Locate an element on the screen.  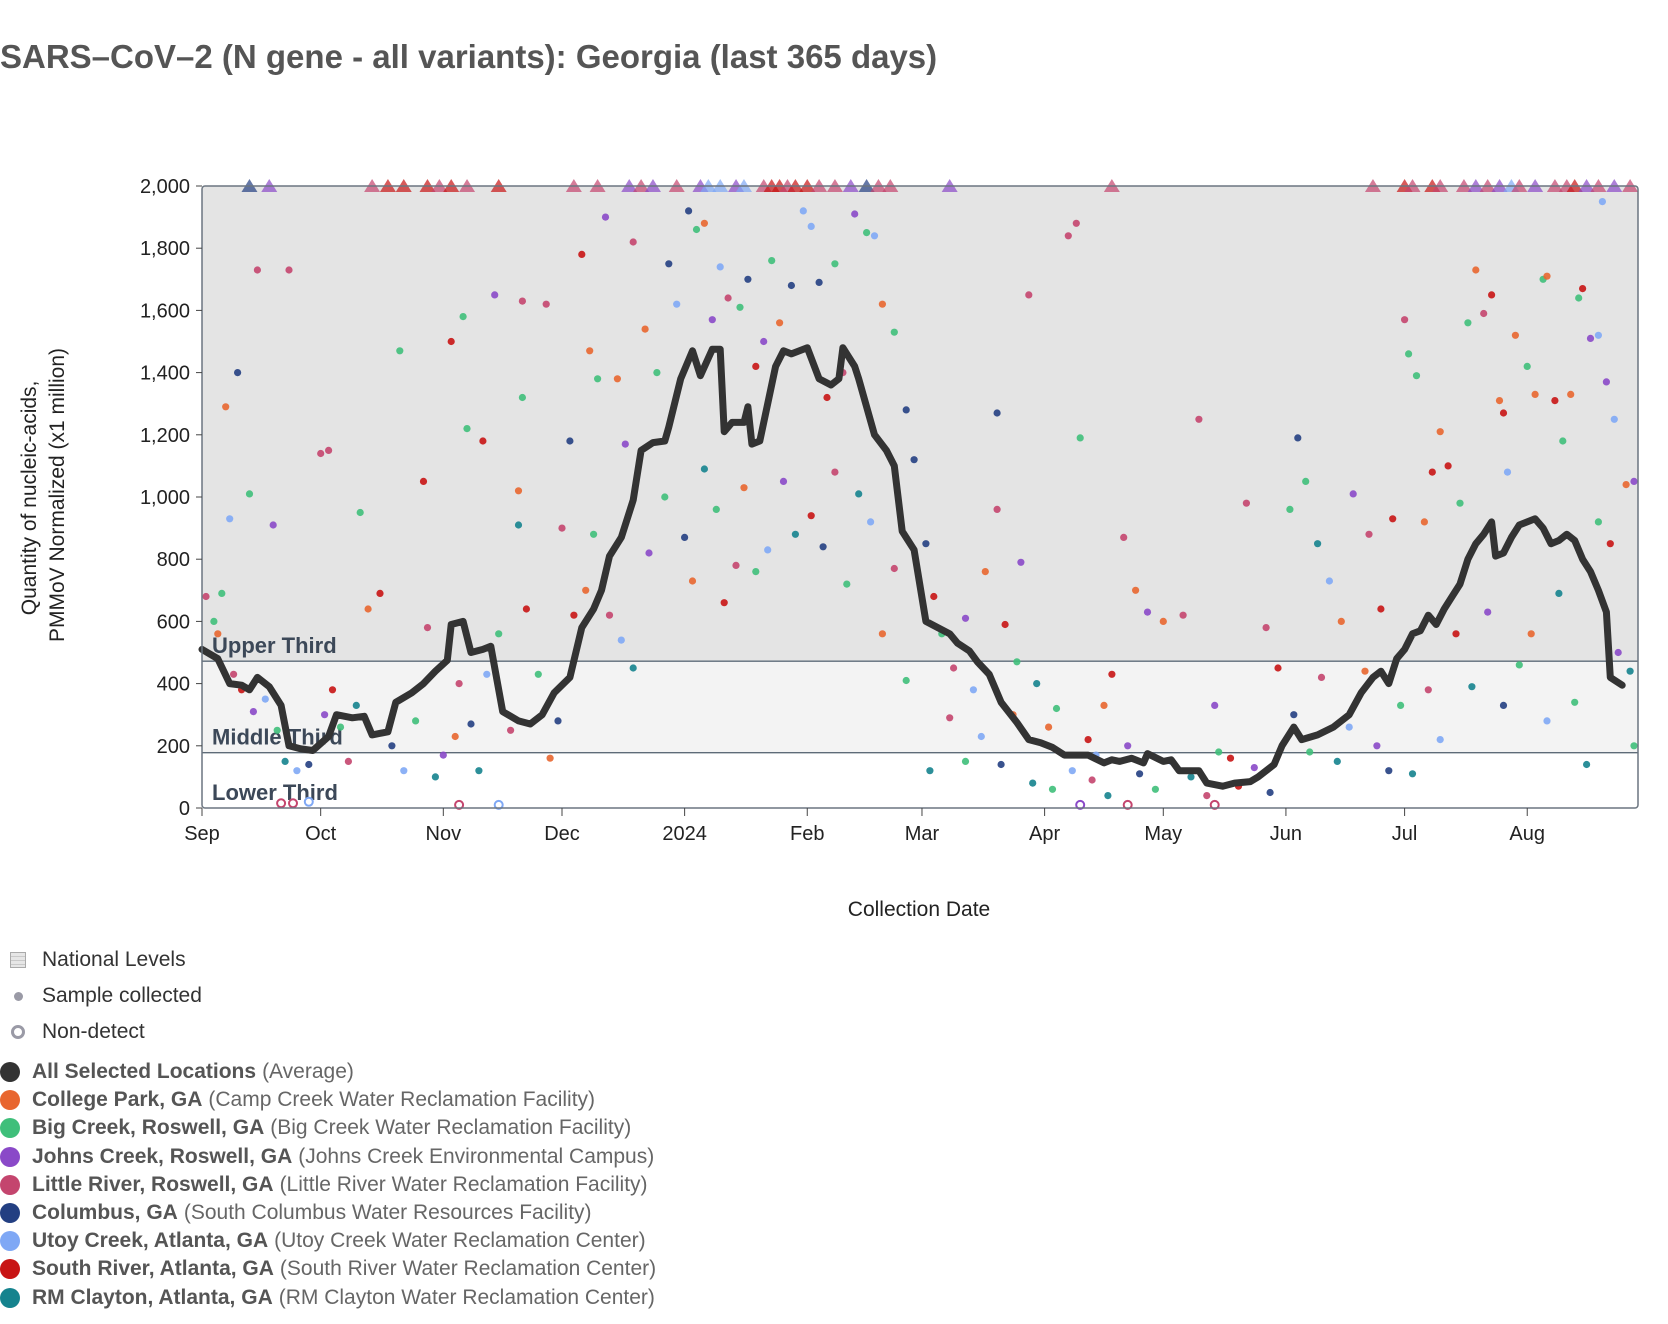
location-color-dot-icon is located at coordinates (10, 1297).